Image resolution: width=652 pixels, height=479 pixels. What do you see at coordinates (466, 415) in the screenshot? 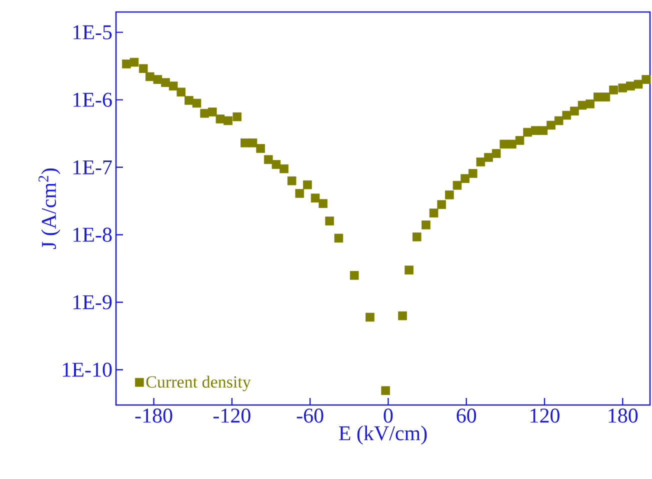
I see `x-tick-label: 60` at bounding box center [466, 415].